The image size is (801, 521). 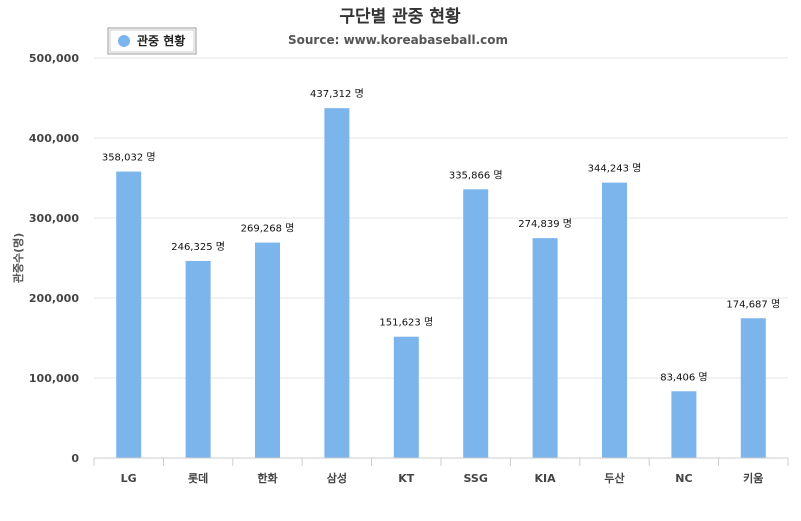 What do you see at coordinates (683, 478) in the screenshot?
I see `x-tick-label: NC` at bounding box center [683, 478].